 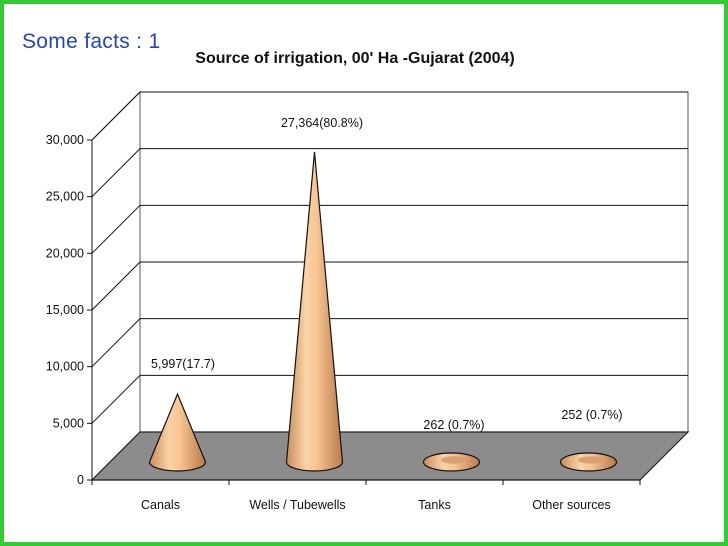 I want to click on y-tick-label: 20,000, so click(x=65, y=253).